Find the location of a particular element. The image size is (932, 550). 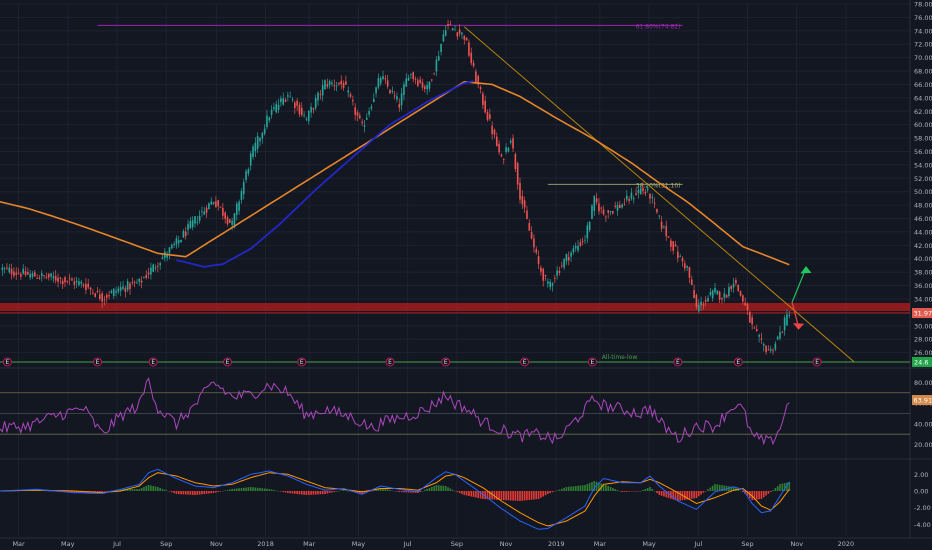

earnings-marker-label: E is located at coordinates (446, 362).